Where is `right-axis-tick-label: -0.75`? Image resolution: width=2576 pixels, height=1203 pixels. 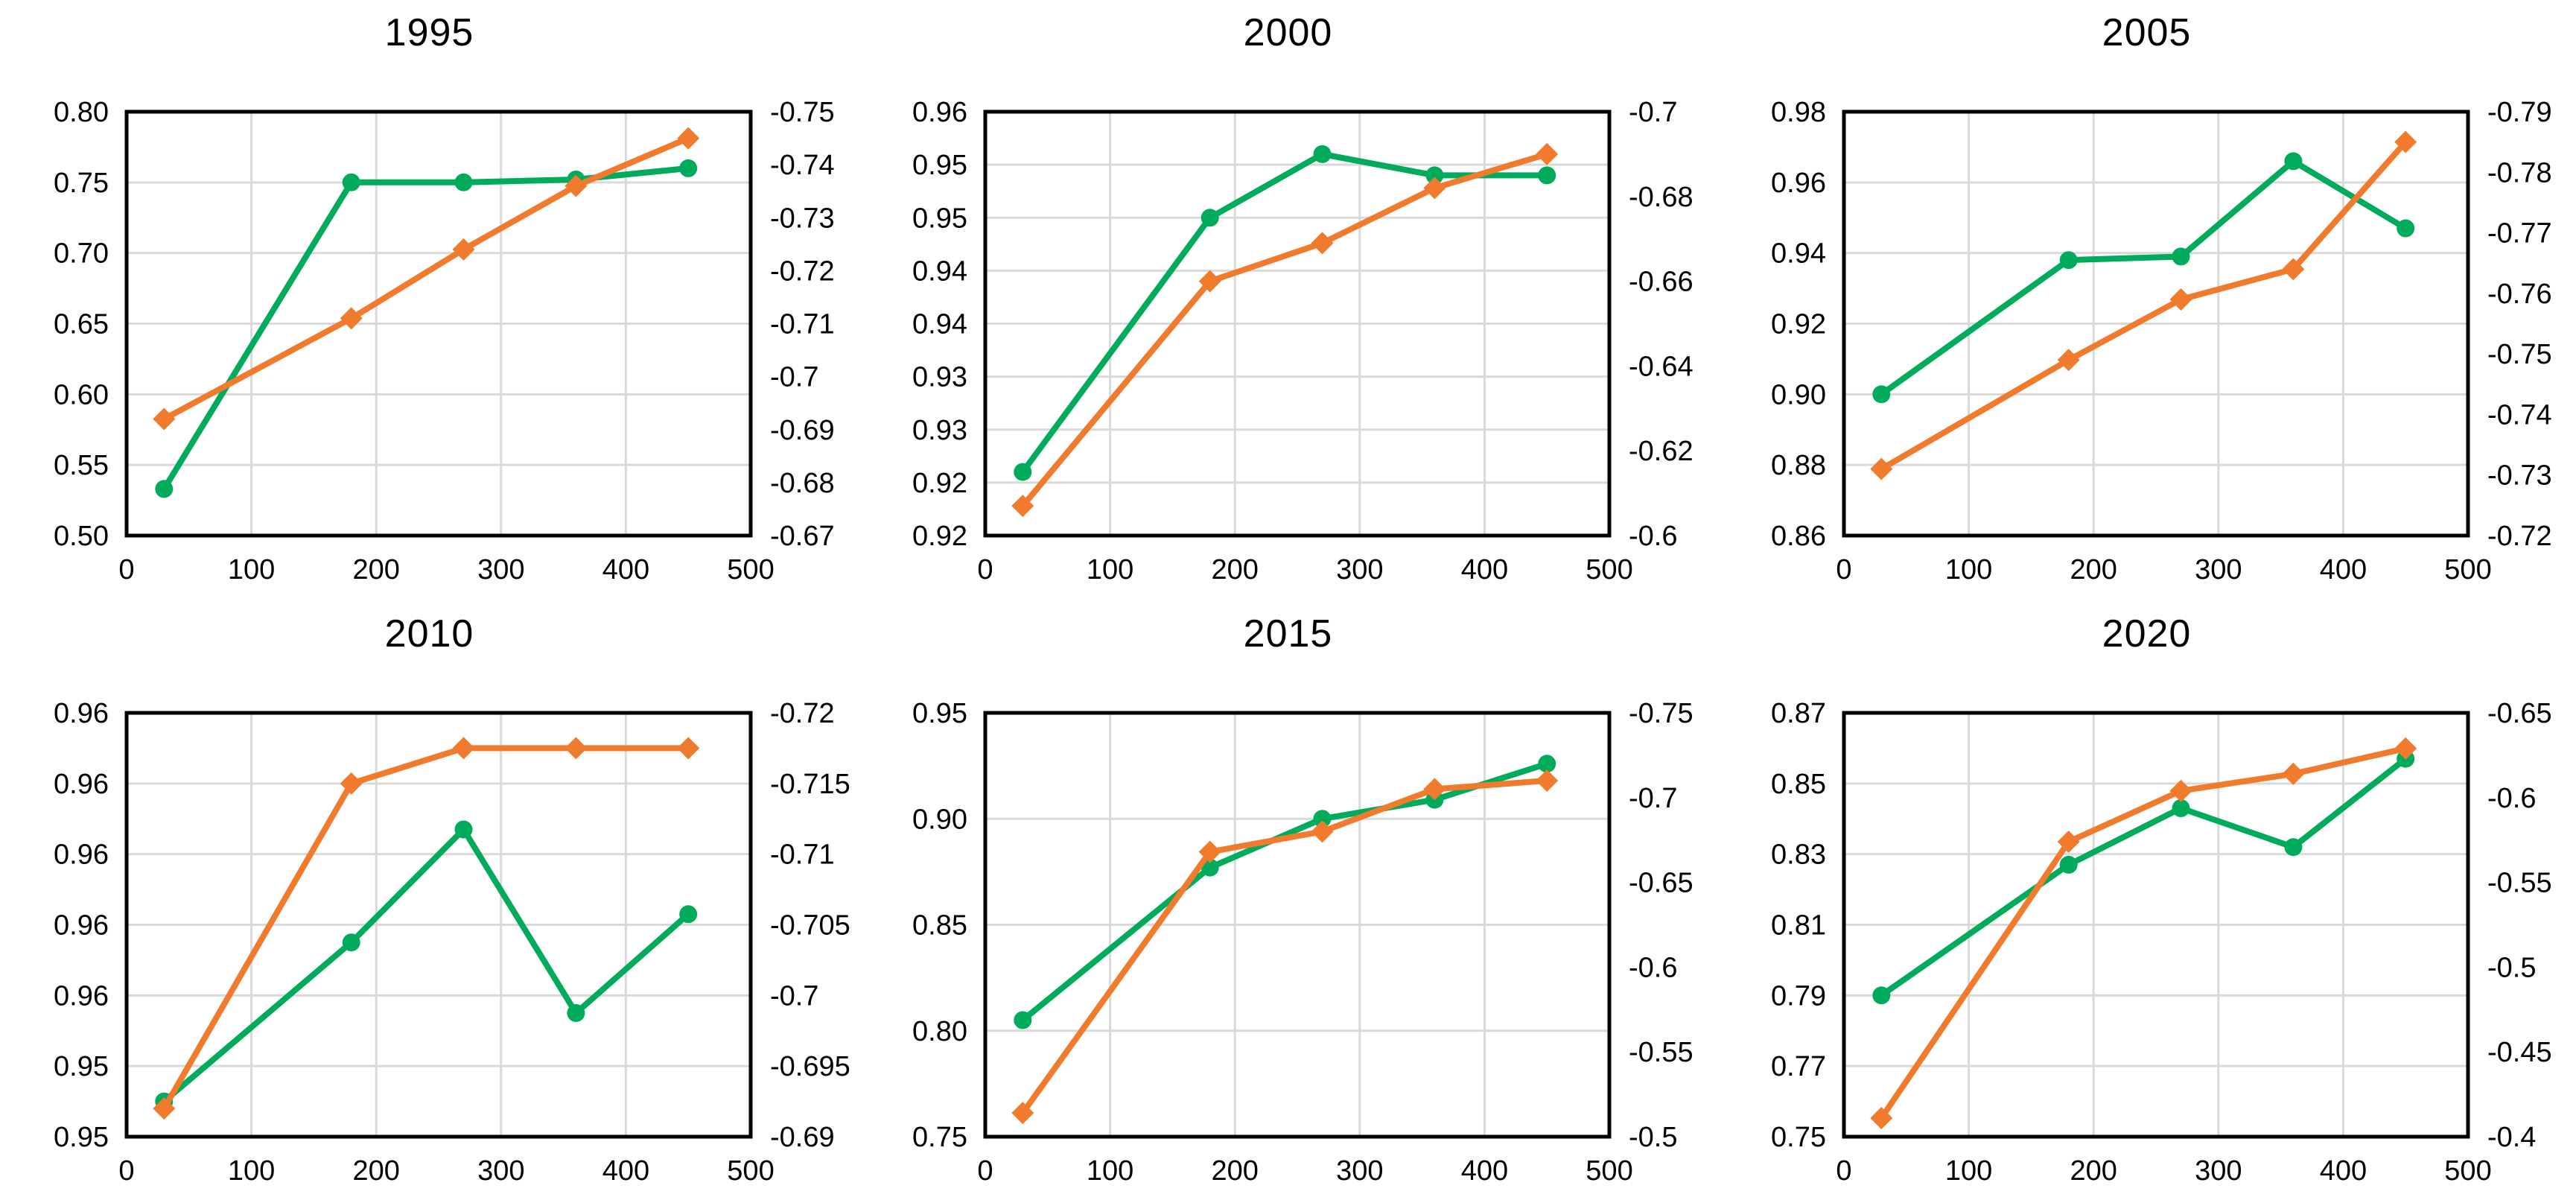 right-axis-tick-label: -0.75 is located at coordinates (802, 113).